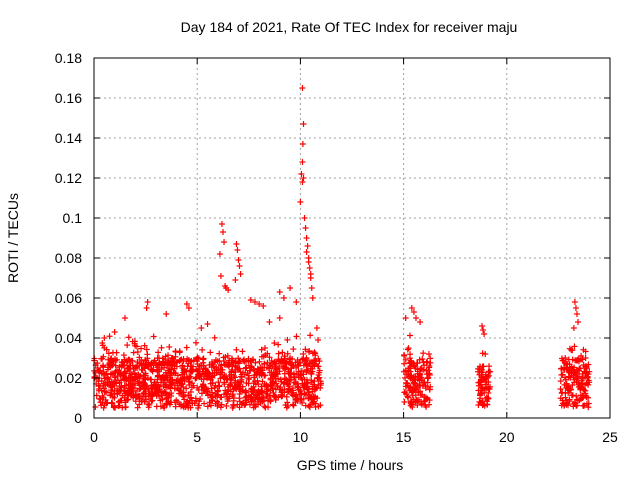 Image resolution: width=640 pixels, height=480 pixels. Describe the element at coordinates (68, 138) in the screenshot. I see `y-tick-label: 0.14` at that location.